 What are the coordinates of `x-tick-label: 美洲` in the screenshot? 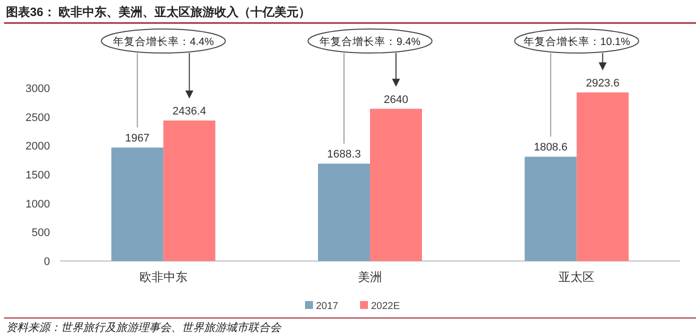 It's located at (370, 277).